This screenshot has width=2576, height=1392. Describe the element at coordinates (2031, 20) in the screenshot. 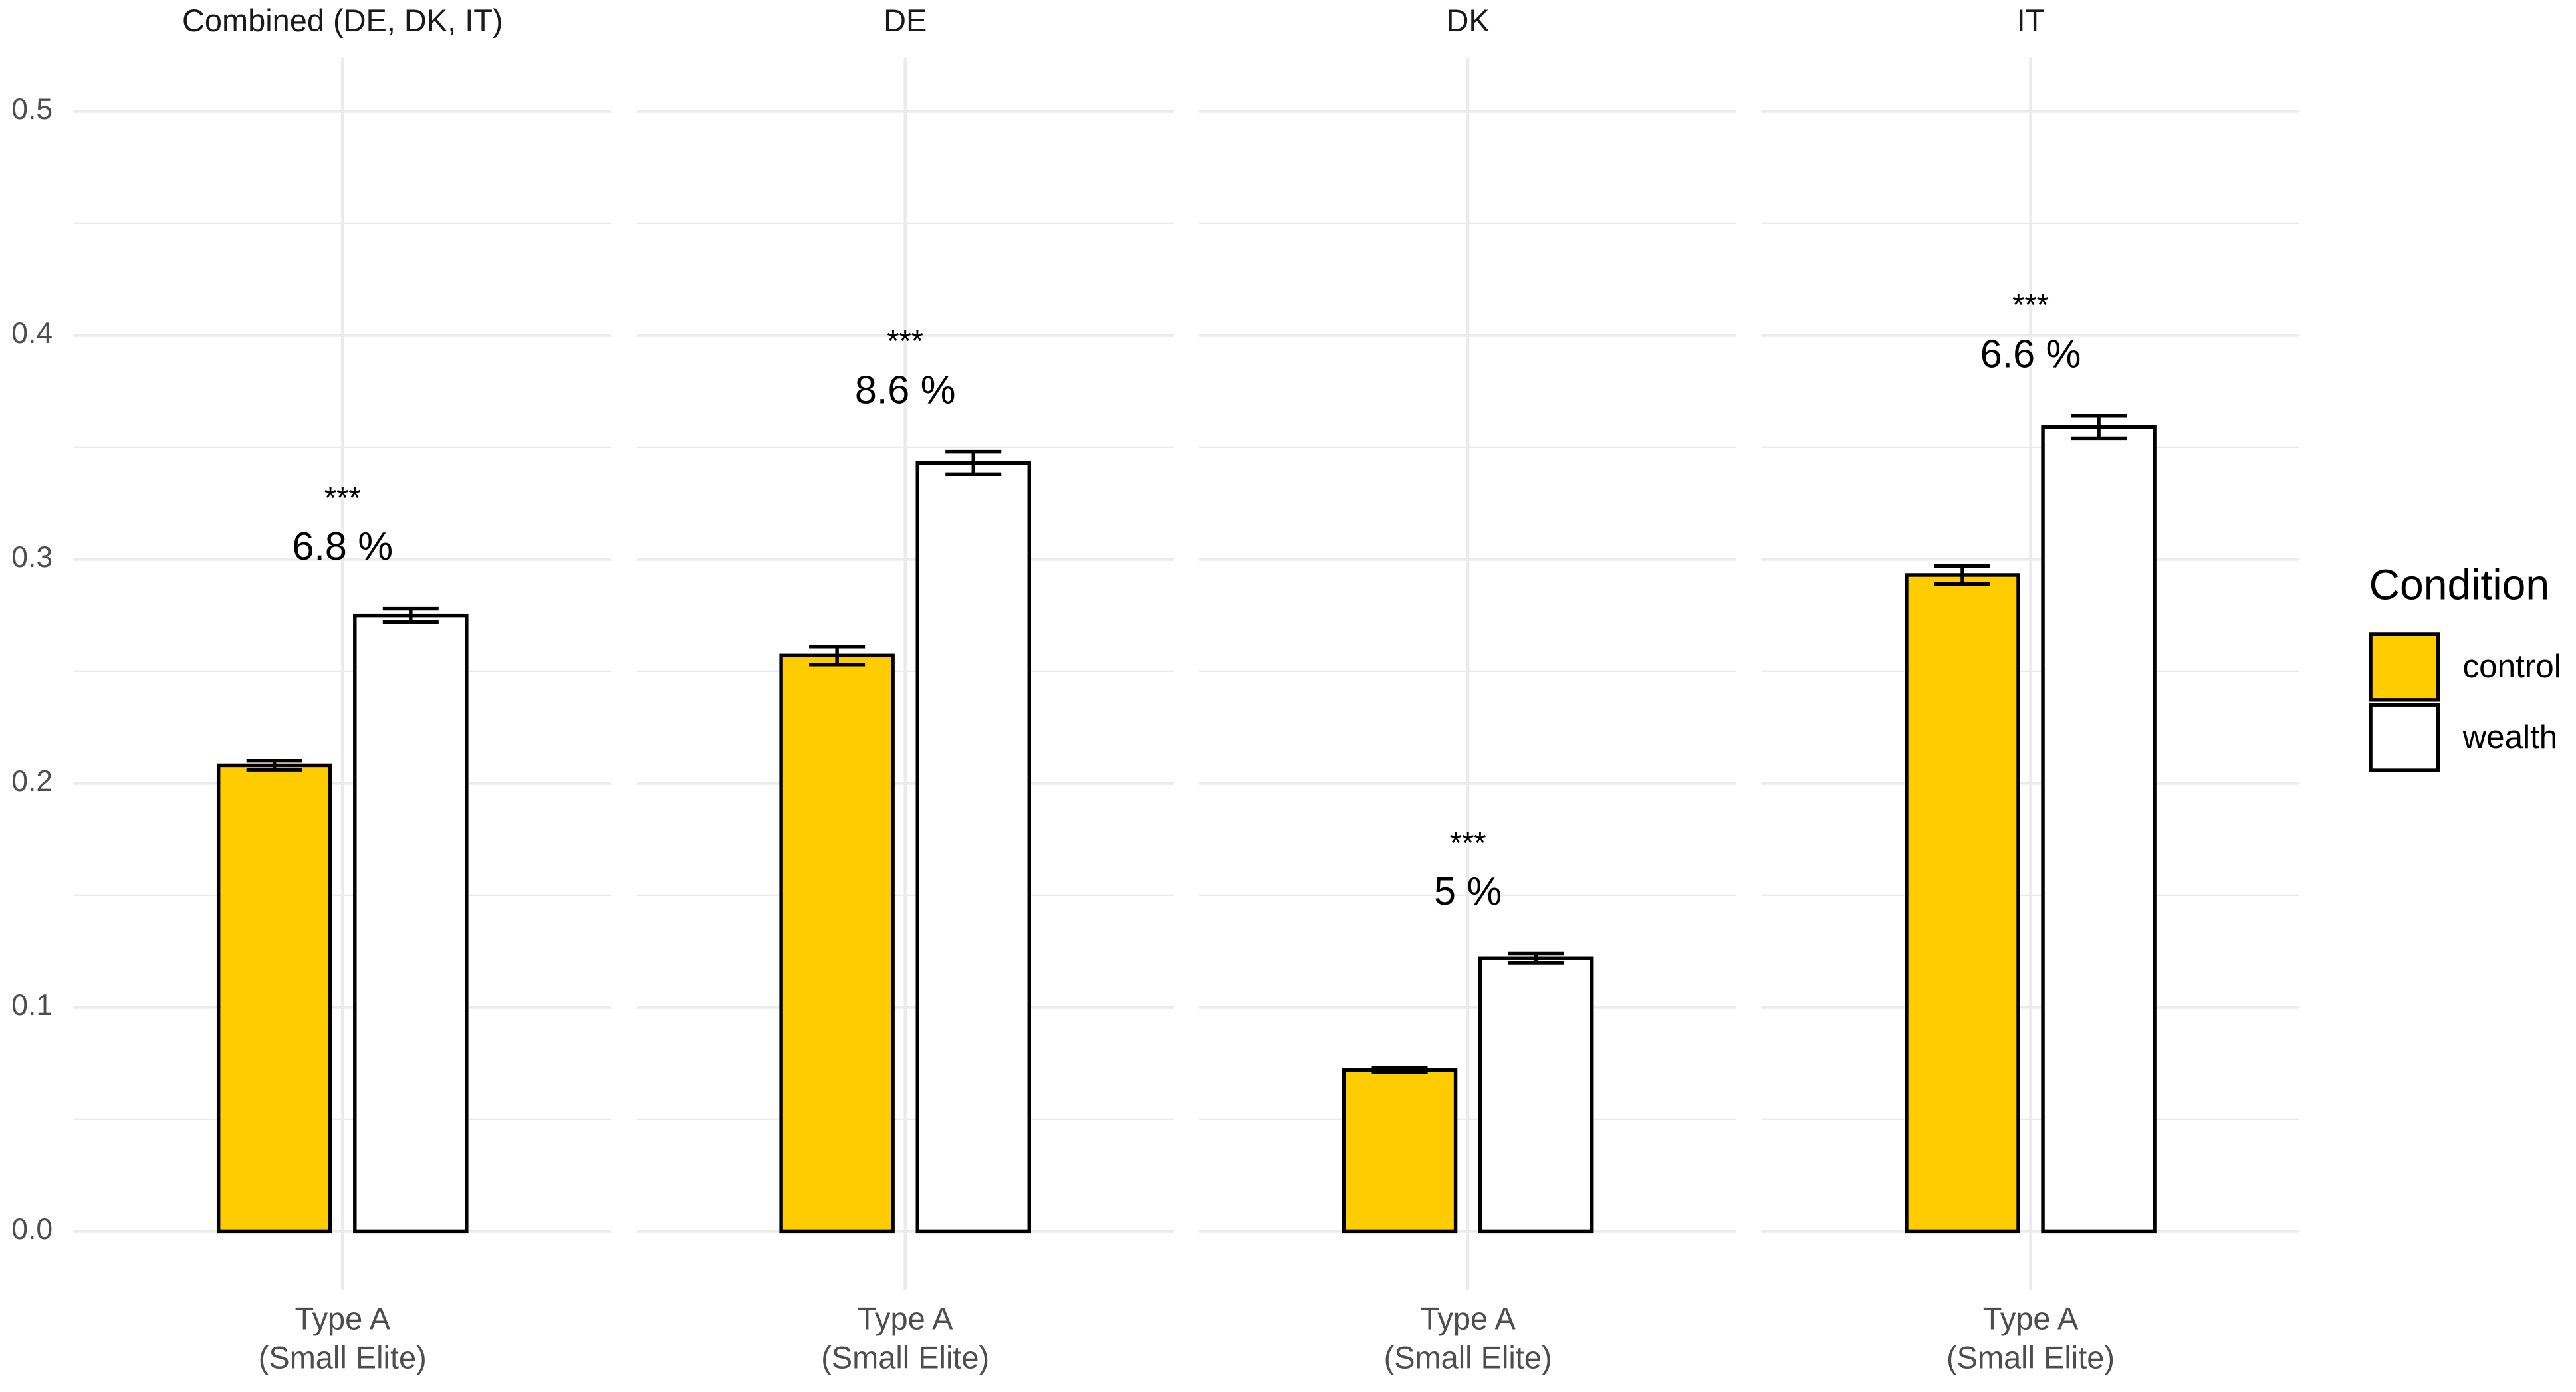

I see `facet-title: IT` at that location.